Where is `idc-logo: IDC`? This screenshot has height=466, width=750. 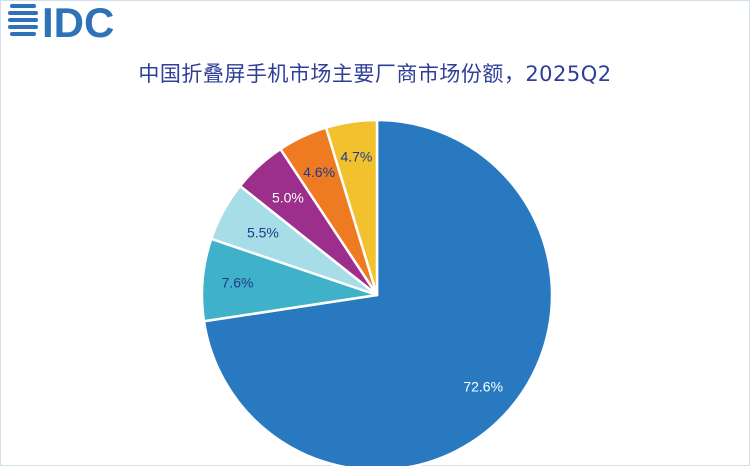 idc-logo: IDC is located at coordinates (61, 22).